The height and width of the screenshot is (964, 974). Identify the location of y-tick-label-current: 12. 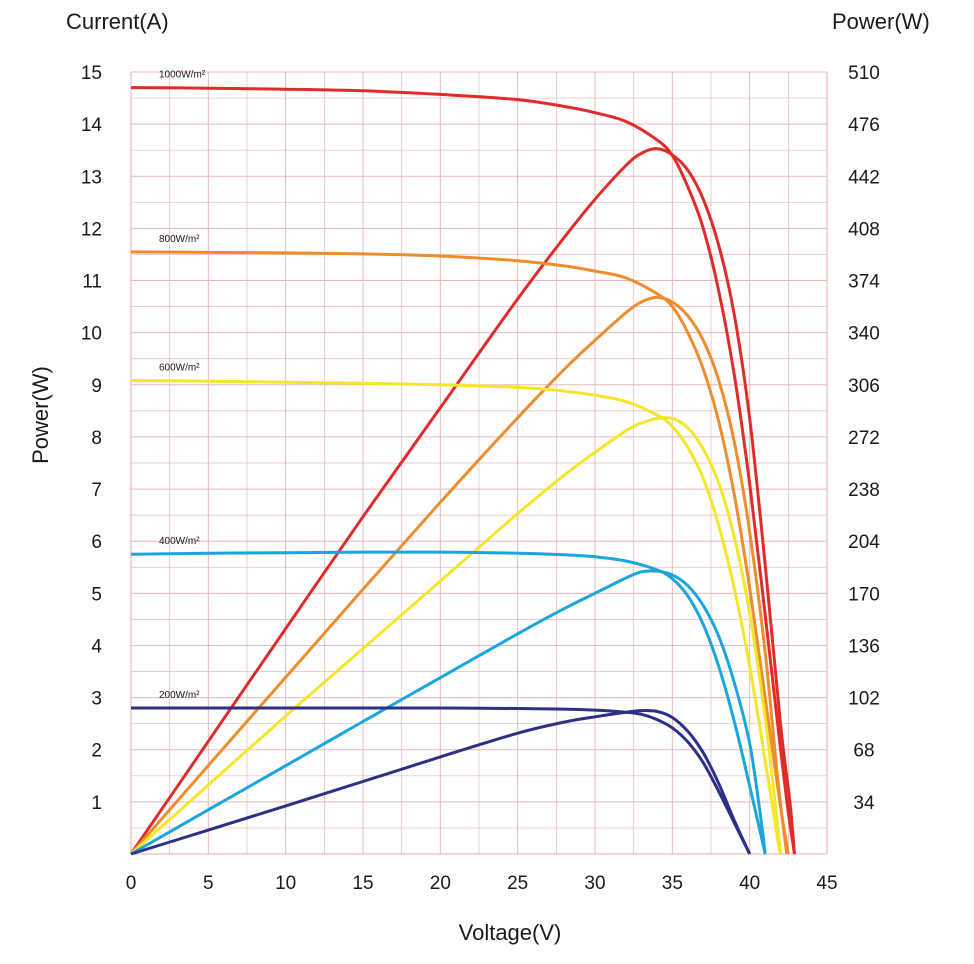
(91, 229).